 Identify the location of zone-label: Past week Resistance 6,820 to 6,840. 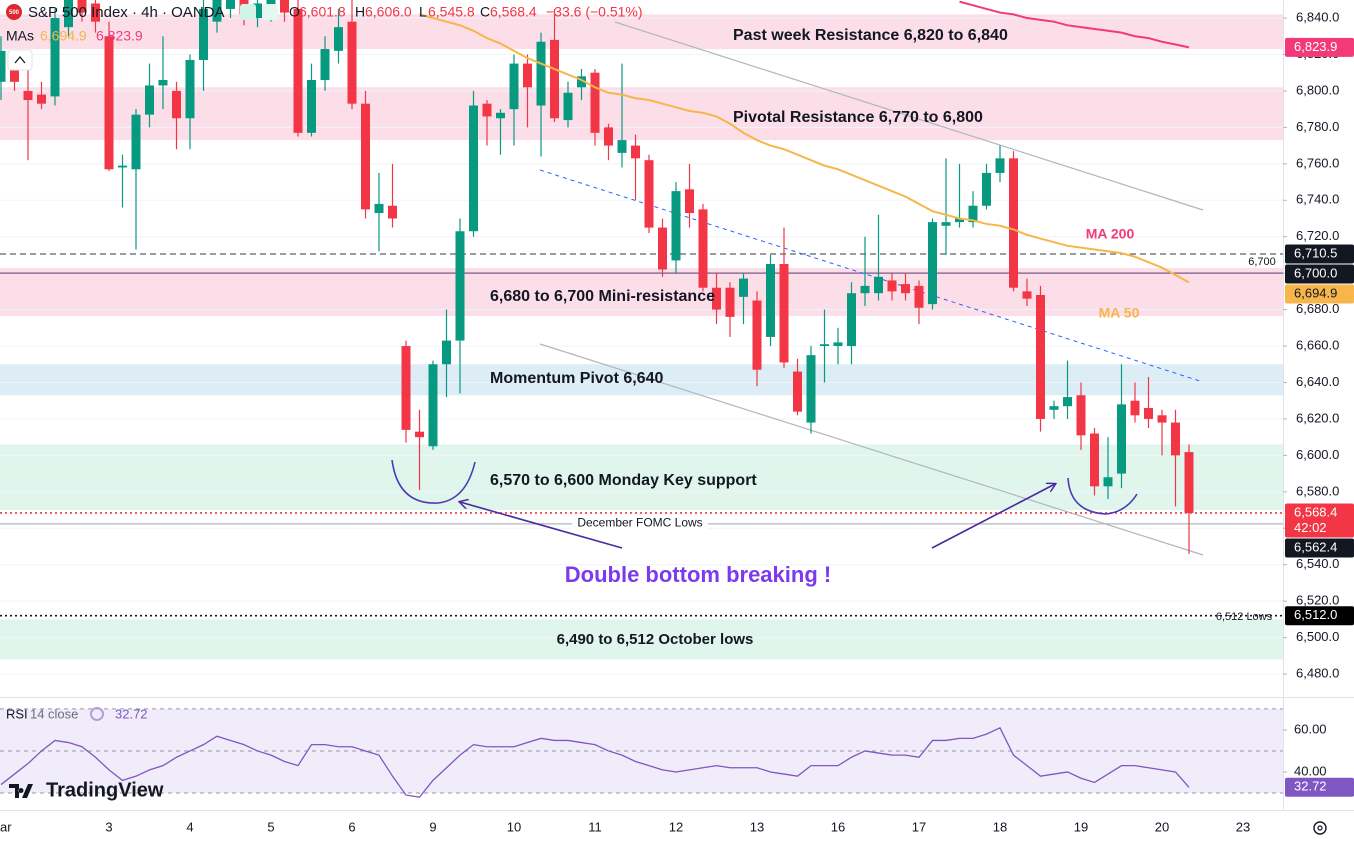
(870, 35).